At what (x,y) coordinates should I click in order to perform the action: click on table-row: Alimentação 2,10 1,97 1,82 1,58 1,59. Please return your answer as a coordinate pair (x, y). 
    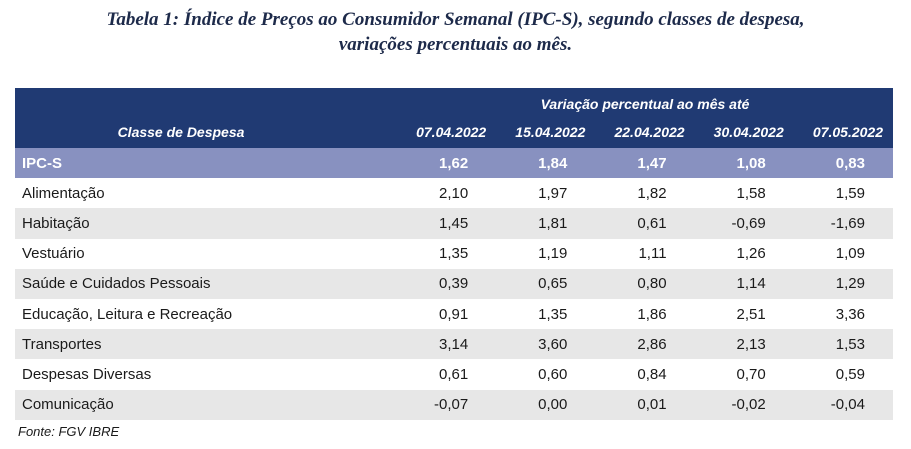
    Looking at the image, I should click on (454, 193).